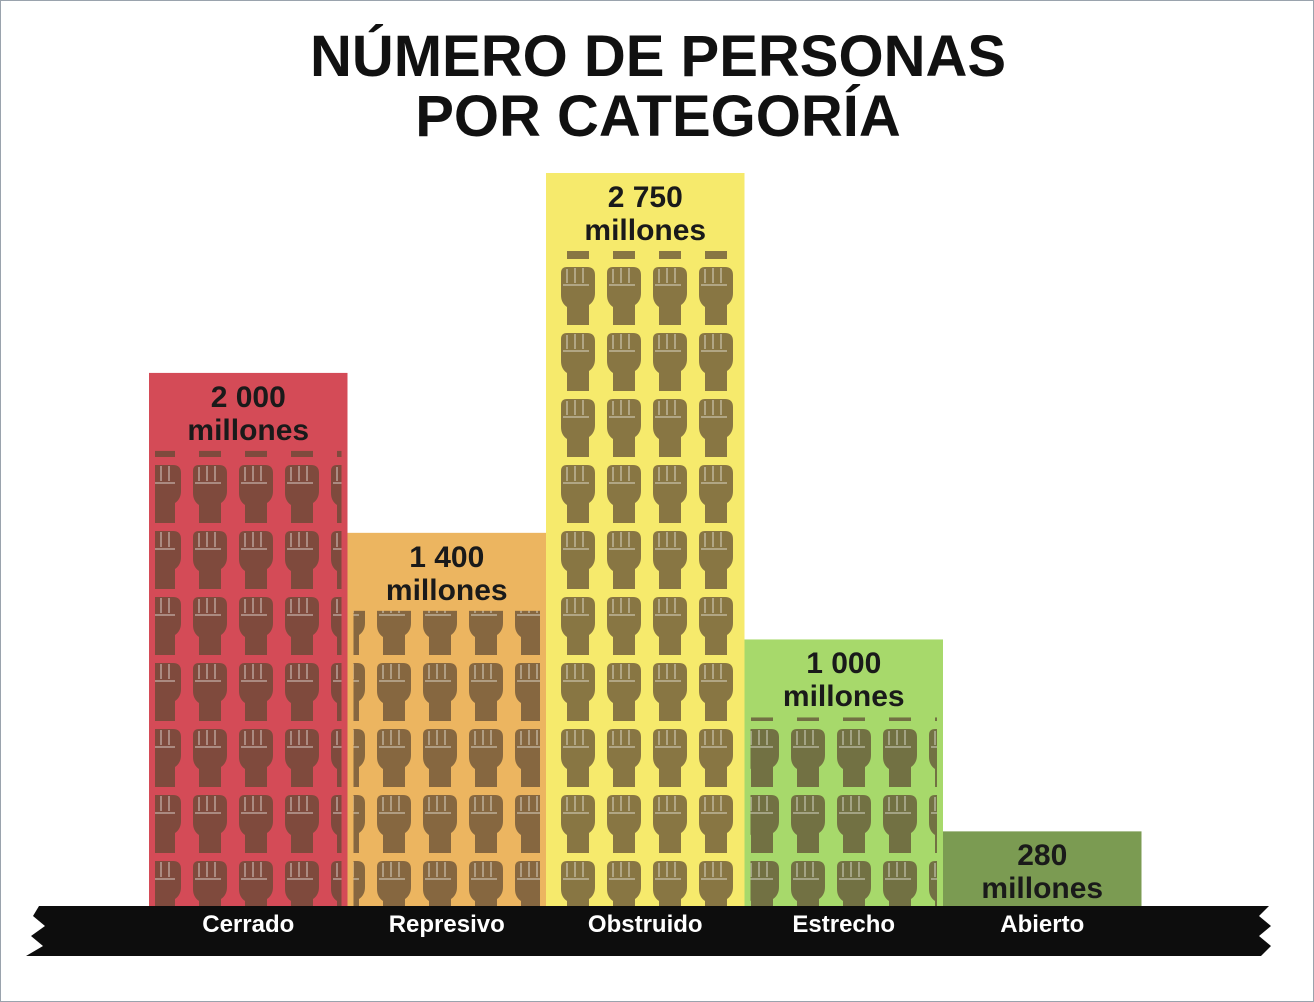 This screenshot has width=1314, height=1002. I want to click on x-tick-label: Represivo, so click(446, 924).